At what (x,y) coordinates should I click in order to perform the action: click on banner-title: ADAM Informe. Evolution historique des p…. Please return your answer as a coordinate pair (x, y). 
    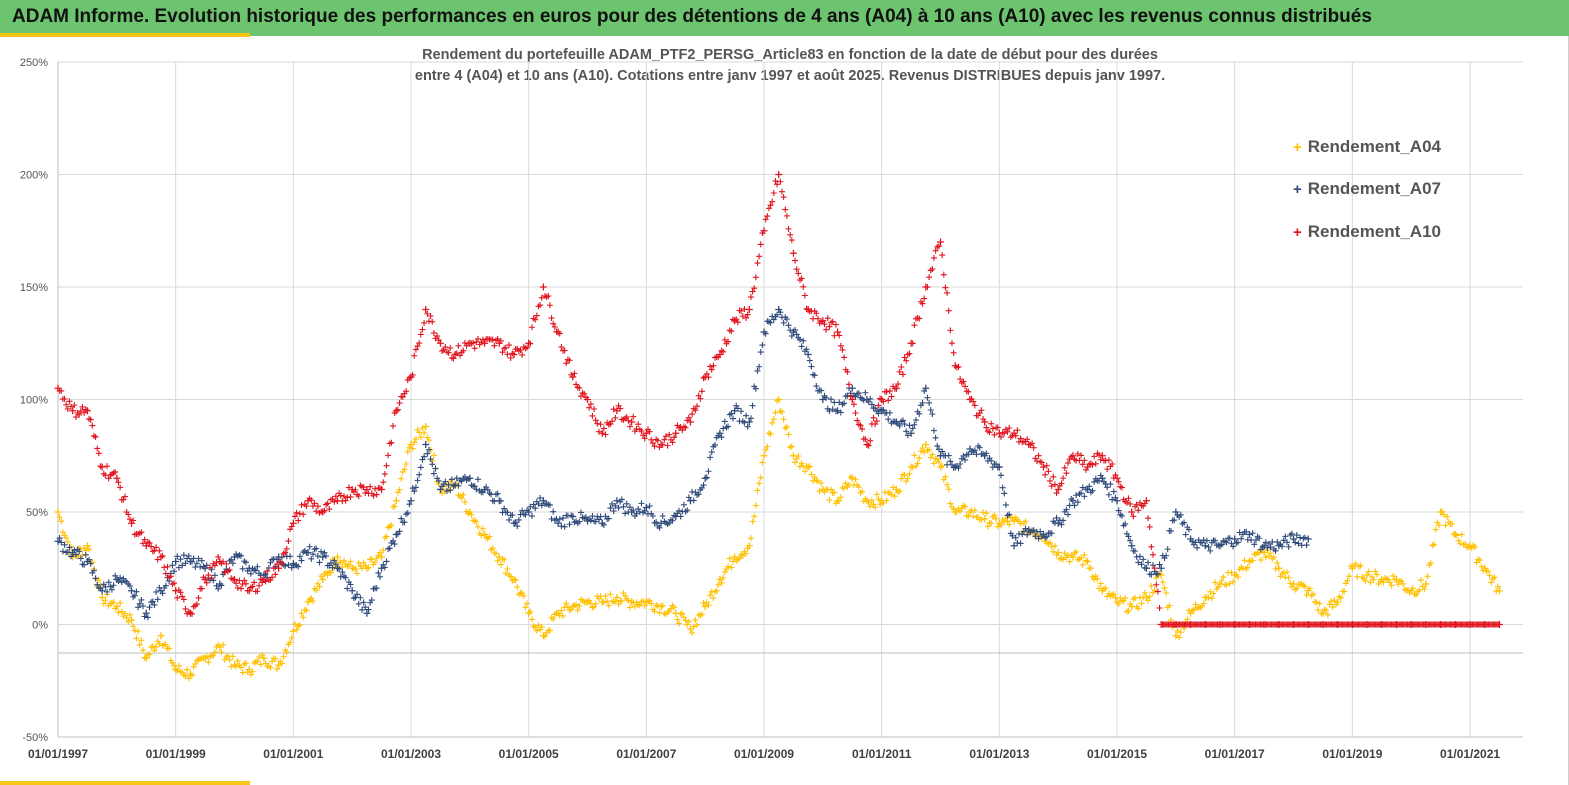
    Looking at the image, I should click on (692, 16).